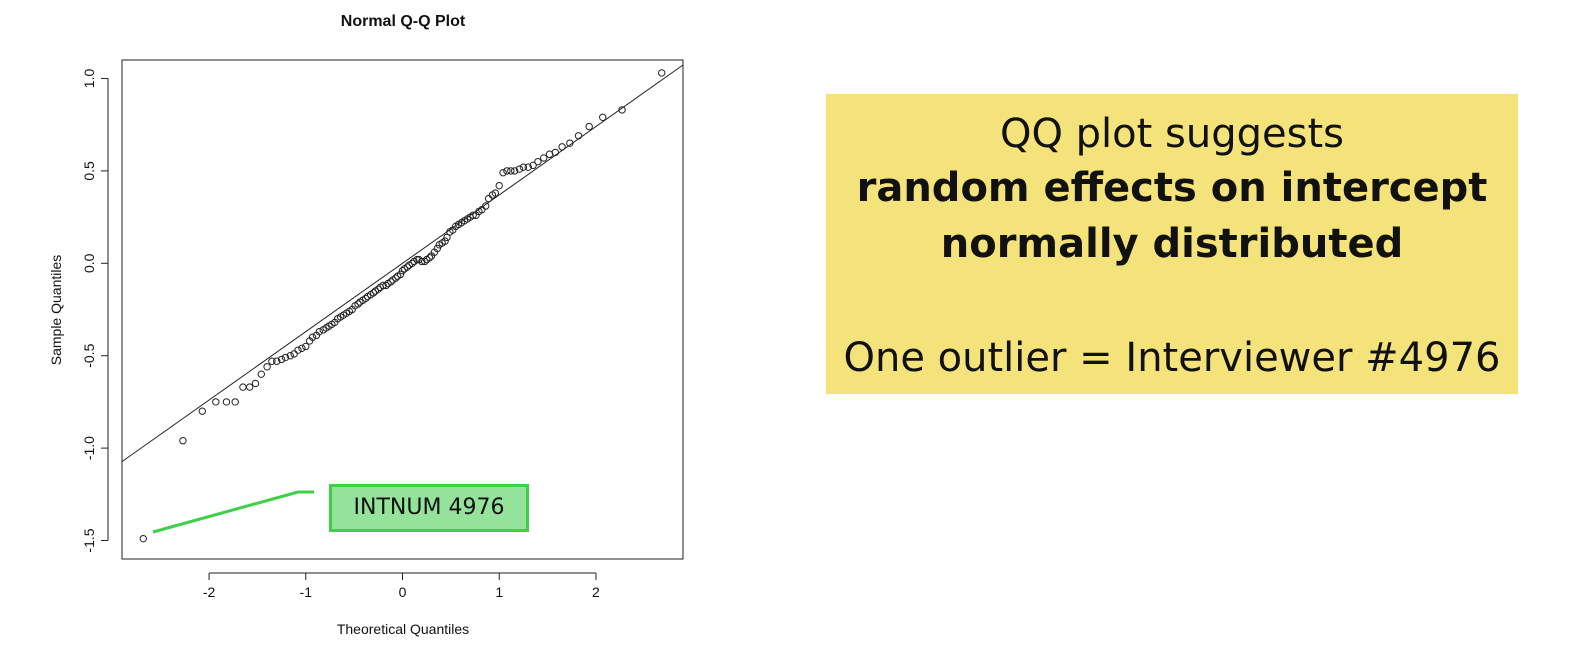 The width and height of the screenshot is (1574, 670). I want to click on x-tick-label: -1, so click(306, 592).